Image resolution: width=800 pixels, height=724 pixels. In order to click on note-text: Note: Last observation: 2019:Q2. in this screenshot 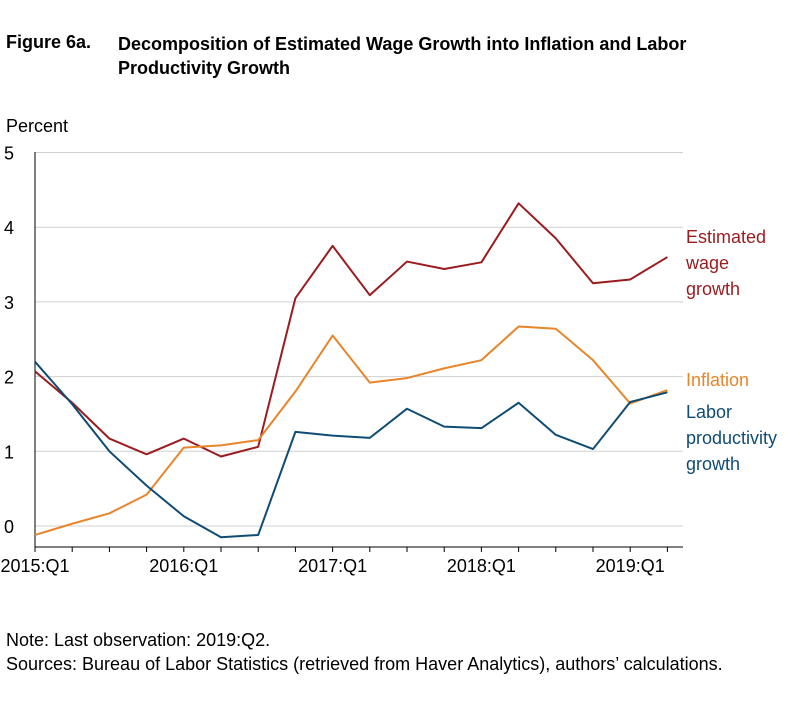, I will do `click(138, 640)`.